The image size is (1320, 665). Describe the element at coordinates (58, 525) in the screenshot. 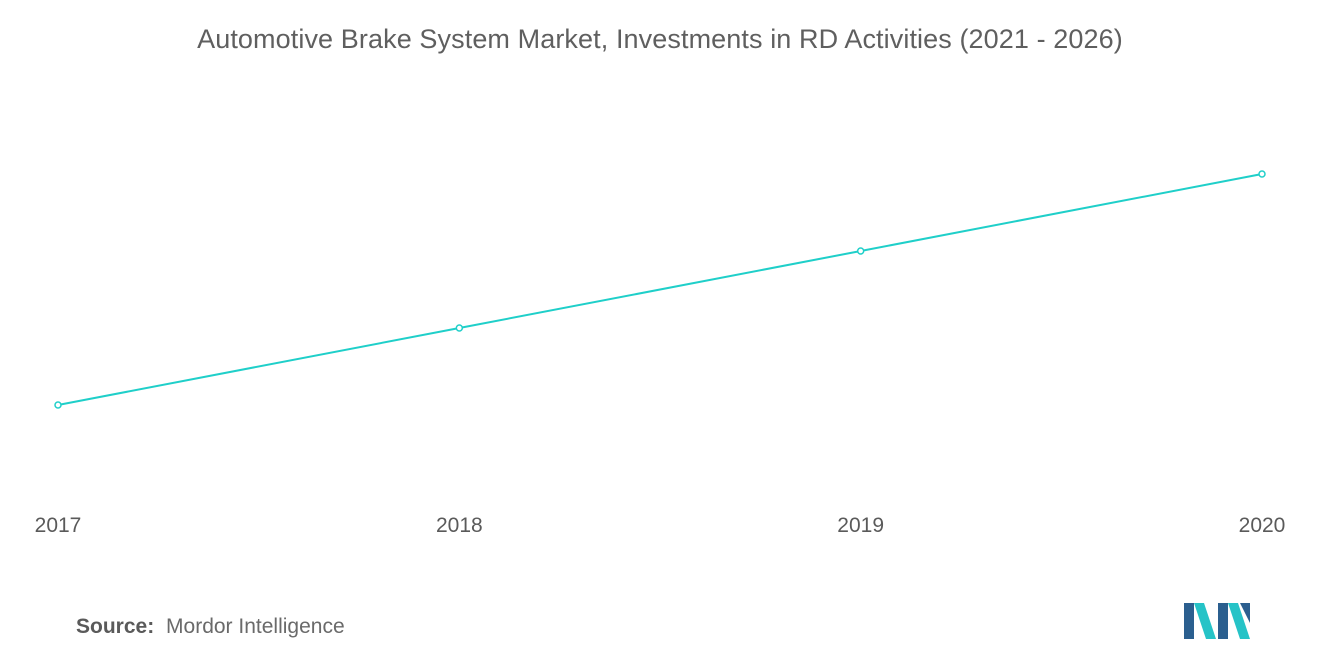

I see `x-tick-label: 2017` at that location.